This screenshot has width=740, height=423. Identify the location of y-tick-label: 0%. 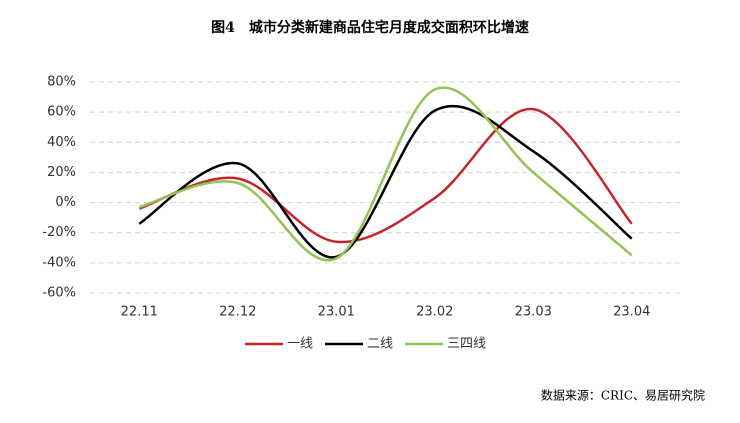
(65, 202).